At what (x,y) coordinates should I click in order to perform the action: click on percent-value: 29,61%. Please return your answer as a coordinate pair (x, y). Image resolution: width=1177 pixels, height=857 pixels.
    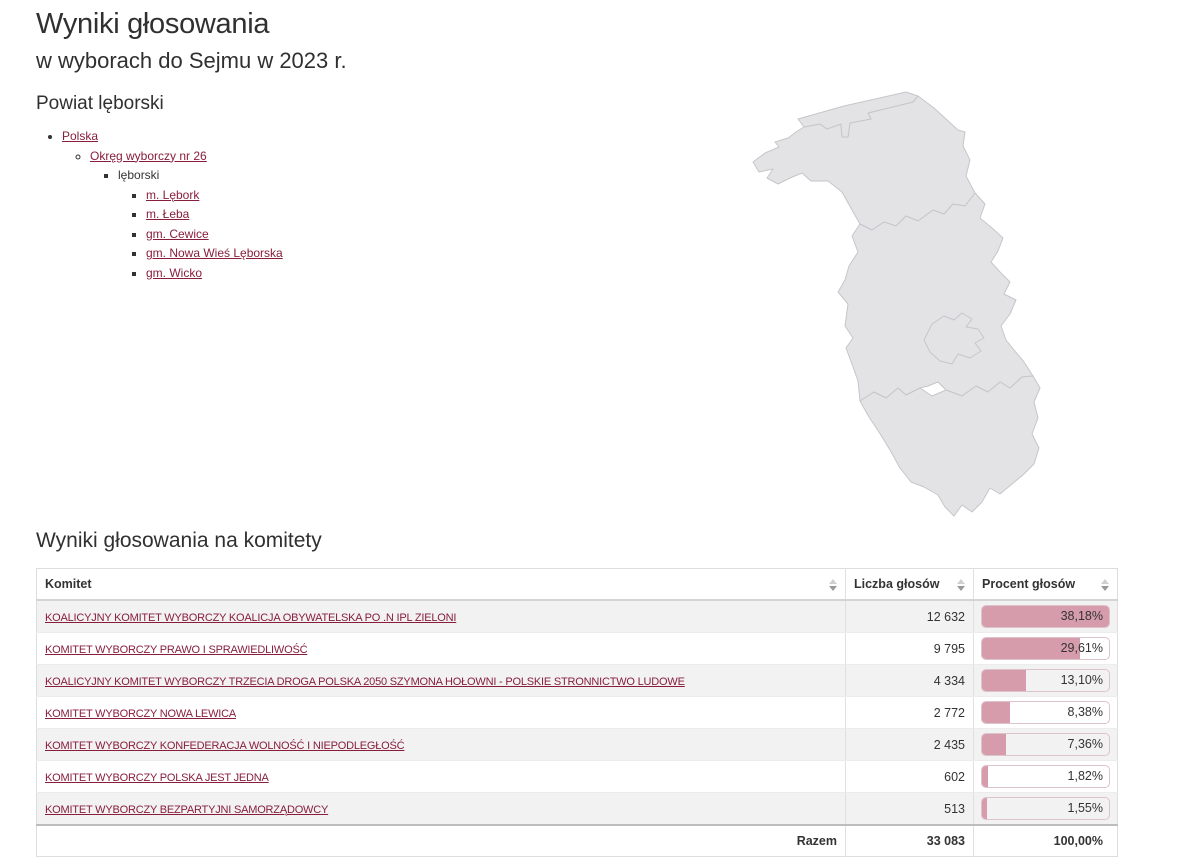
    Looking at the image, I should click on (1081, 648).